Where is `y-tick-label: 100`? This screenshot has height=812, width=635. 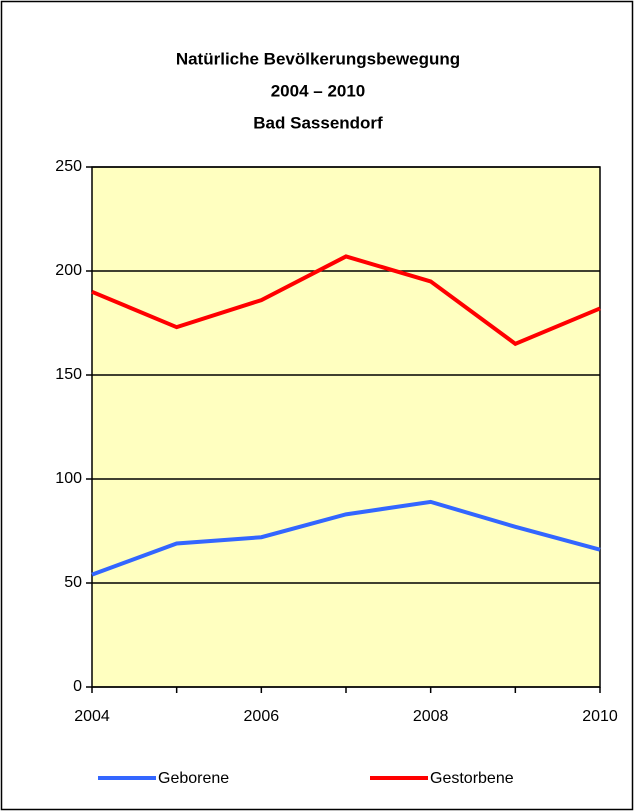
y-tick-label: 100 is located at coordinates (68, 478).